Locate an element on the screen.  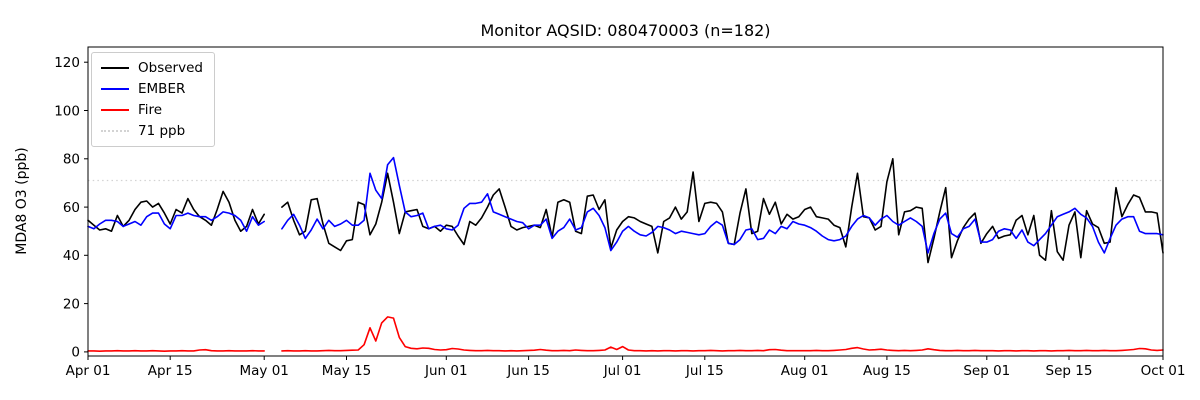
legend-label-fire: Fire is located at coordinates (150, 110).